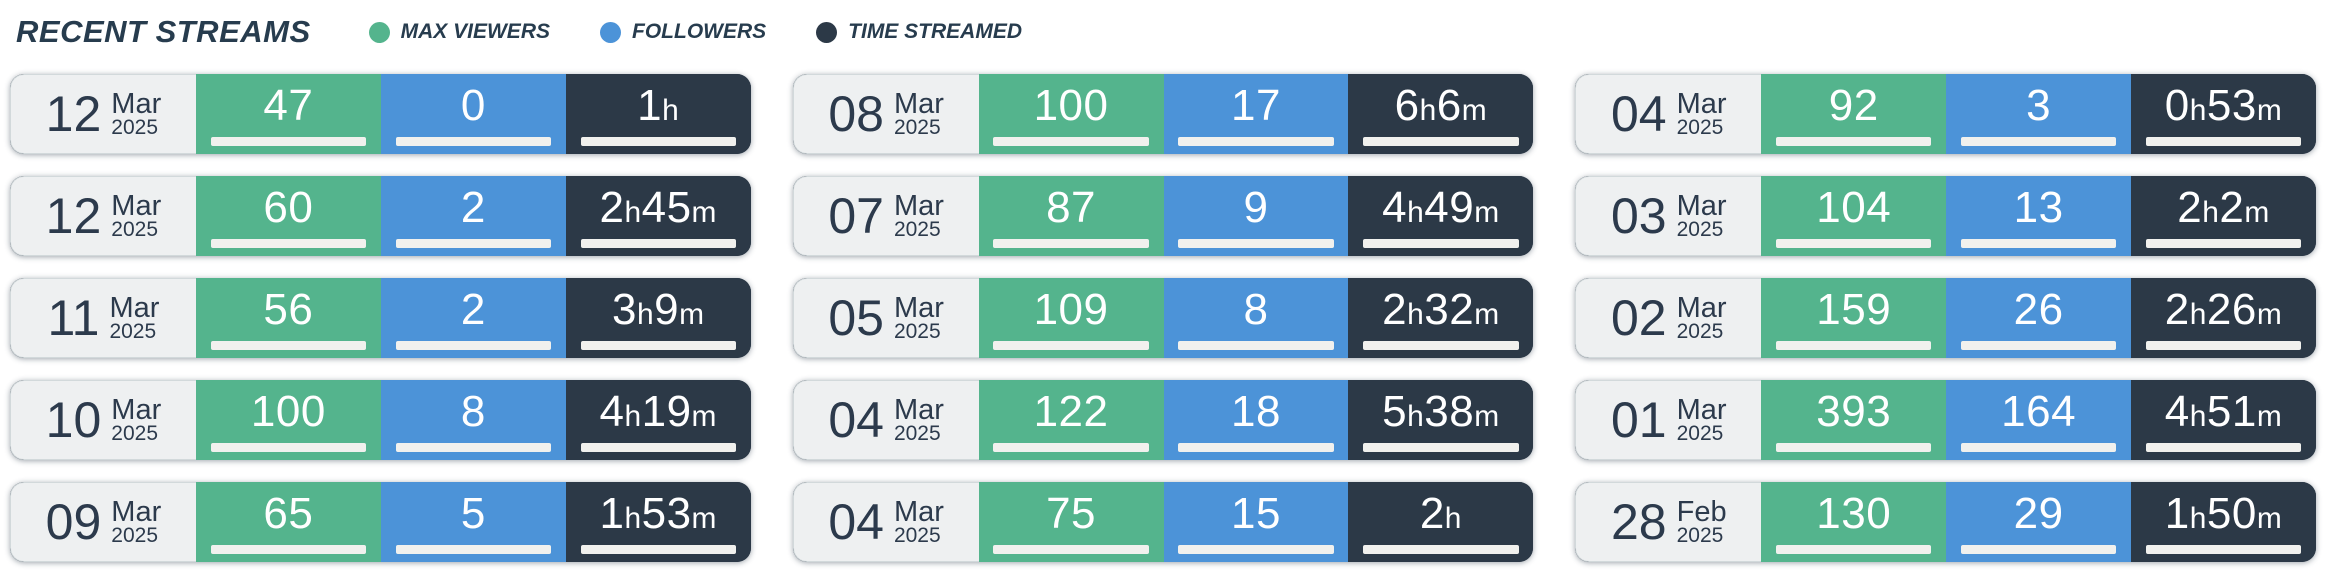 The image size is (2326, 570). Describe the element at coordinates (1441, 318) in the screenshot. I see `time-streamed-cell: 2h32m` at that location.